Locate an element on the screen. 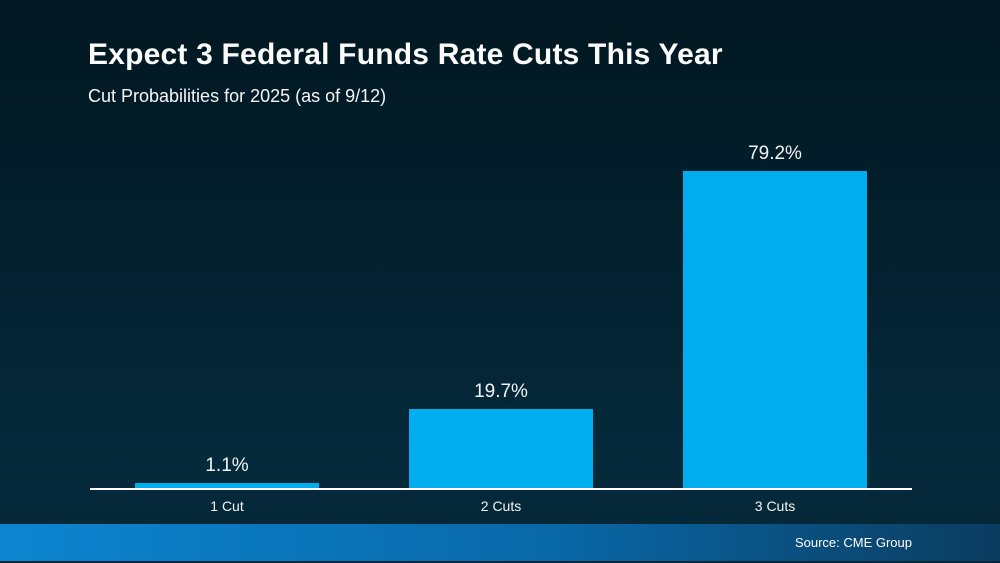 Image resolution: width=1000 pixels, height=563 pixels. bar-group: 1.1% is located at coordinates (227, 471).